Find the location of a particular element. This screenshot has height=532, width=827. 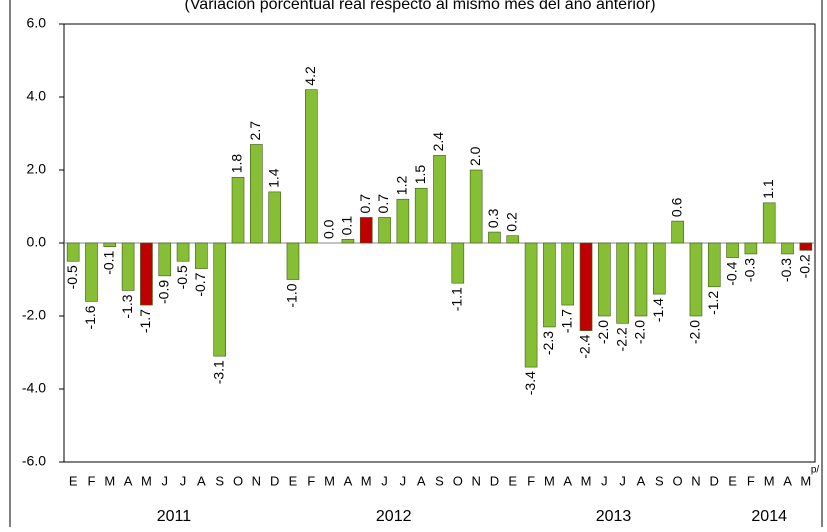

value-label: -0.5 is located at coordinates (182, 277).